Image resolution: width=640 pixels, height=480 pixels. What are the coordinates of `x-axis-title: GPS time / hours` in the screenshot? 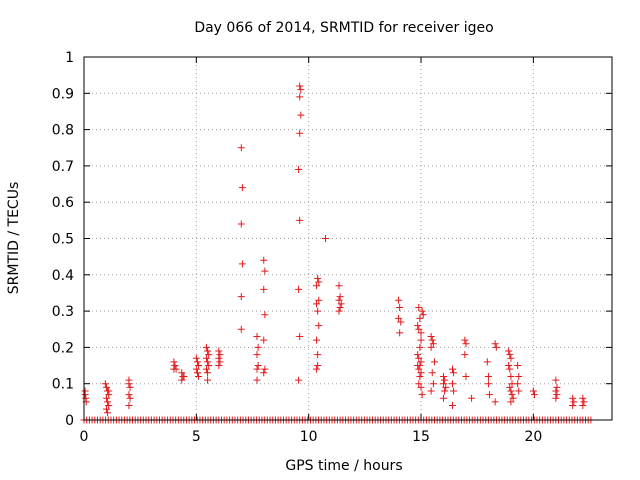 It's located at (343, 466).